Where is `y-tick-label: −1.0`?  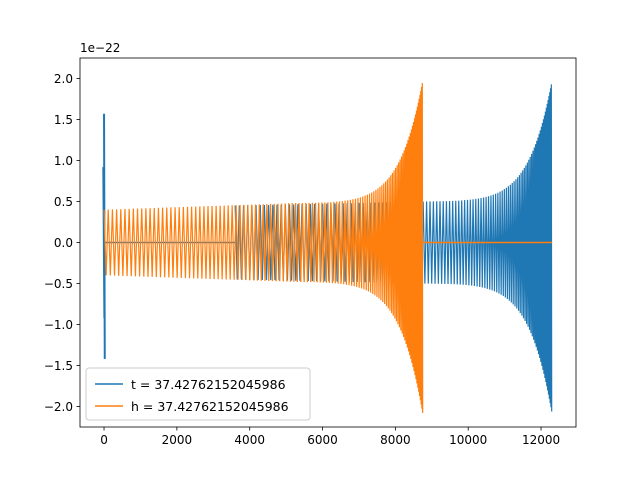 y-tick-label: −1.0 is located at coordinates (58, 325).